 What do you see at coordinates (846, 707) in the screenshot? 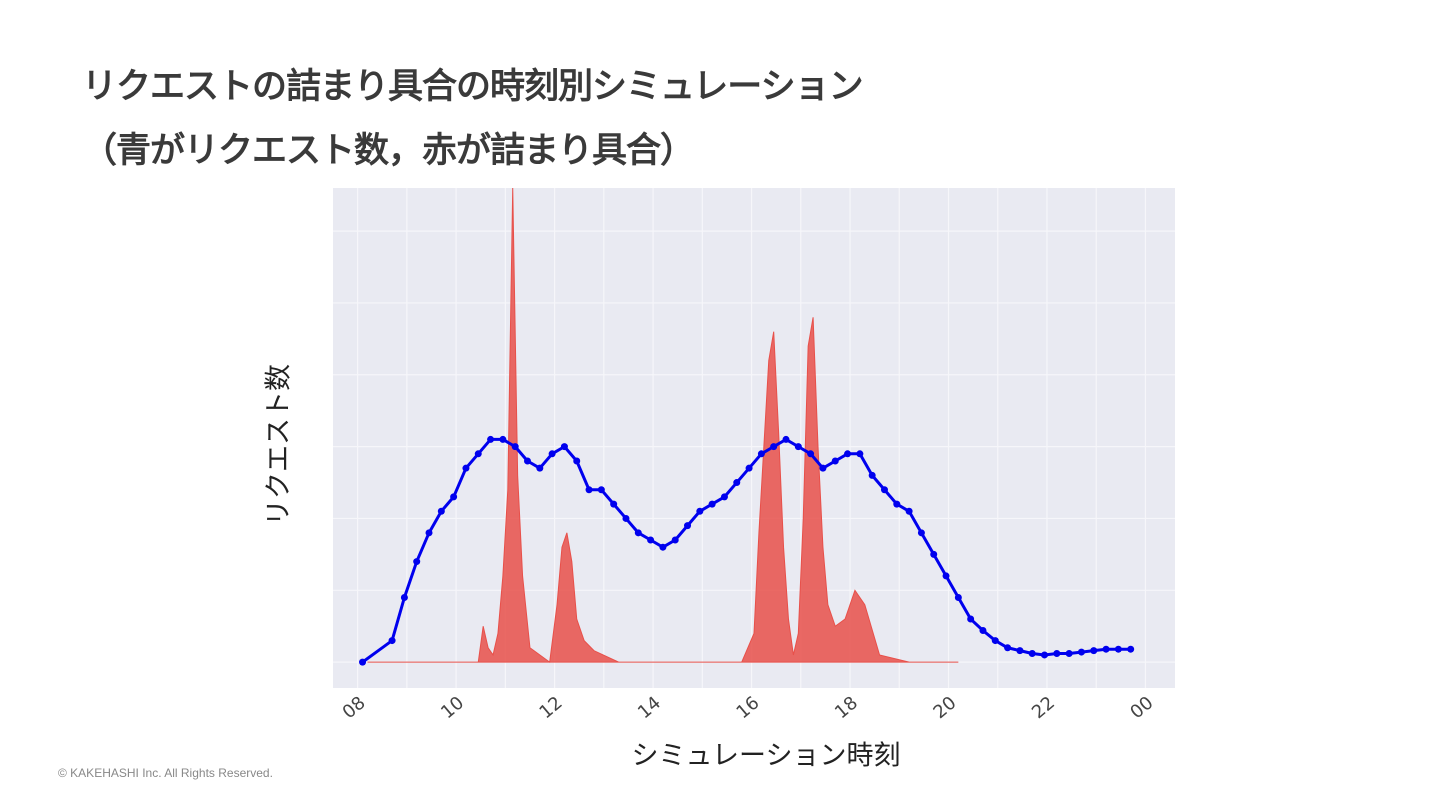
I see `x-tick-label: 18` at bounding box center [846, 707].